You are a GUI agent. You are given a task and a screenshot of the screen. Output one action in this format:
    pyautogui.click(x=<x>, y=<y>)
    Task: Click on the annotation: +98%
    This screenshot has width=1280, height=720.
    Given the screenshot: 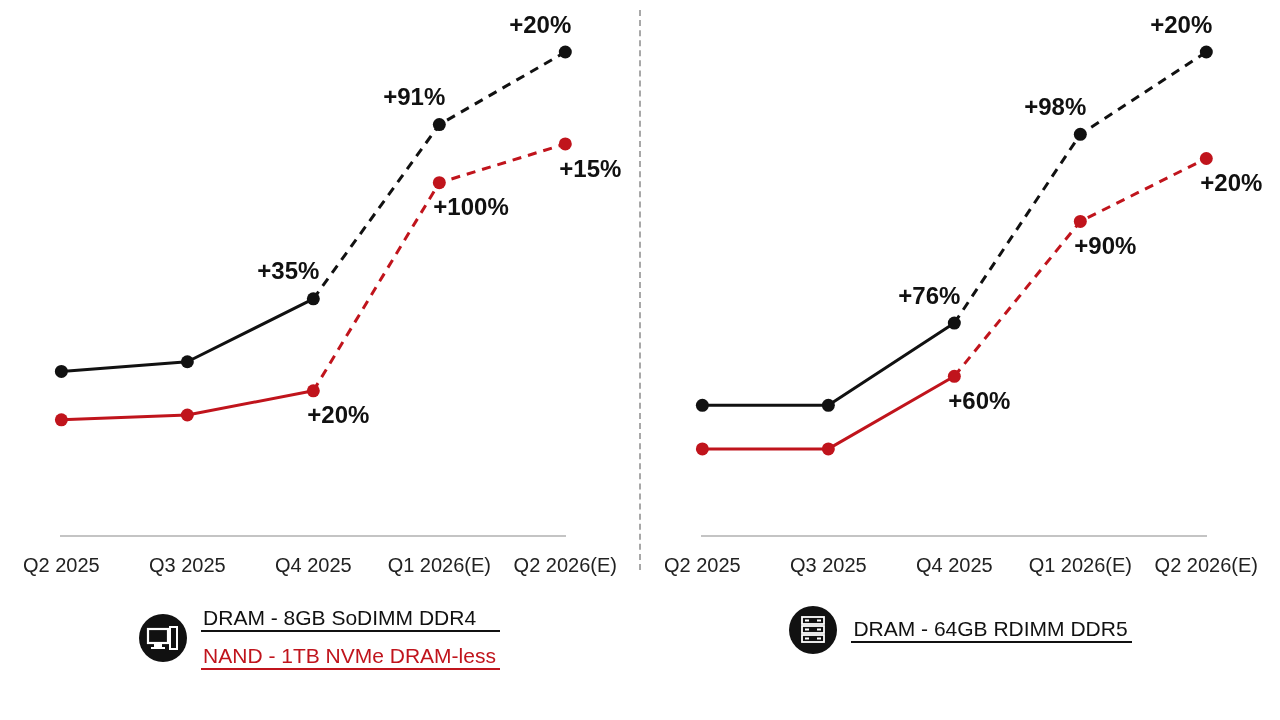 What is the action you would take?
    pyautogui.click(x=1054, y=106)
    